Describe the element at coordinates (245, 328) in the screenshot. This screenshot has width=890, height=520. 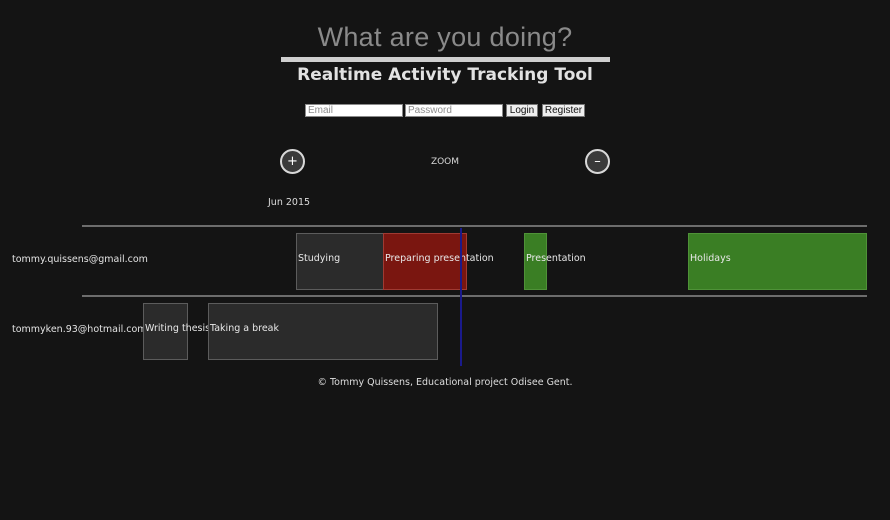
I see `timeline-item-label: Taking a break` at that location.